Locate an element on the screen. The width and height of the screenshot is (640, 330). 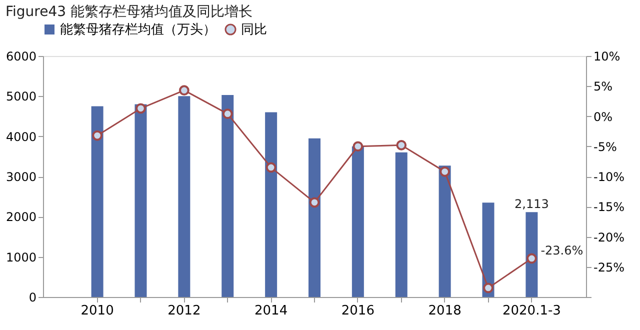
x-tick-label: 2014 is located at coordinates (271, 311).